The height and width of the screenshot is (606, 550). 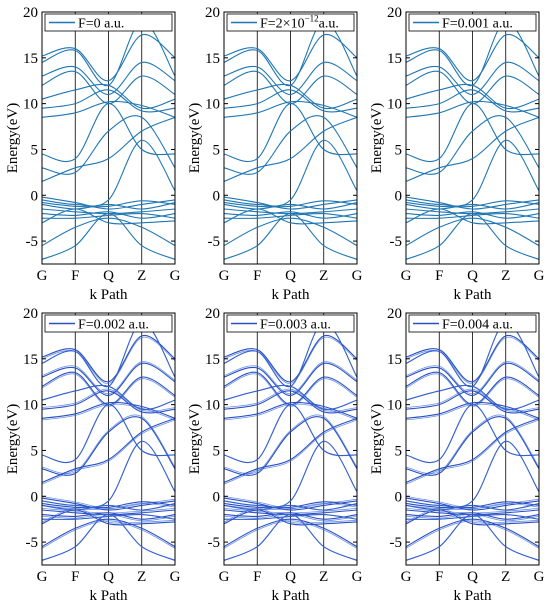 I want to click on legend-label: F=2×10−12a.u., so click(x=299, y=23).